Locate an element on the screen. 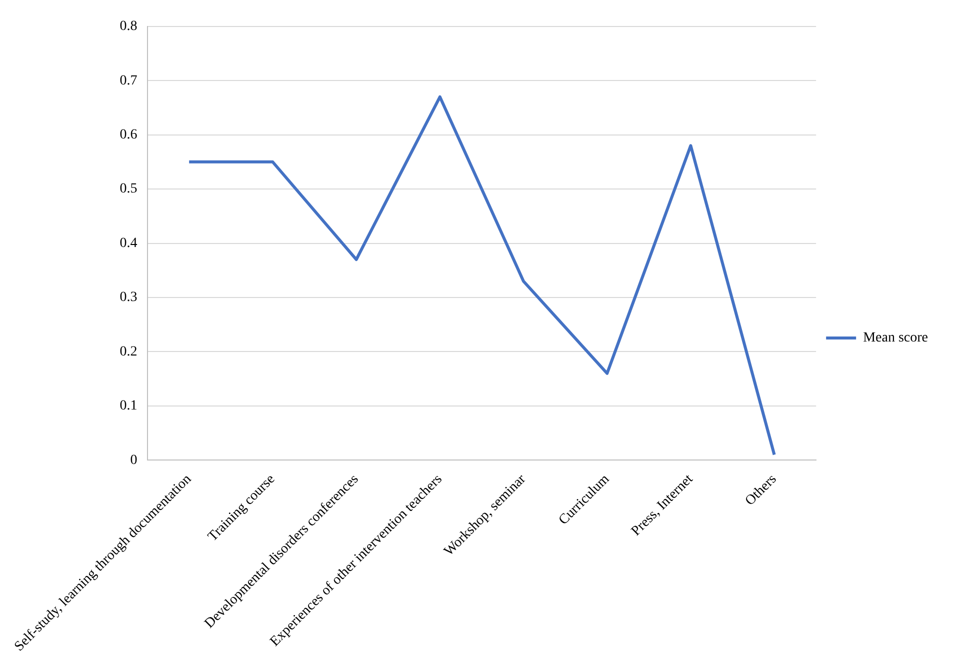 The width and height of the screenshot is (976, 670). y-tick-label: 0 is located at coordinates (134, 460).